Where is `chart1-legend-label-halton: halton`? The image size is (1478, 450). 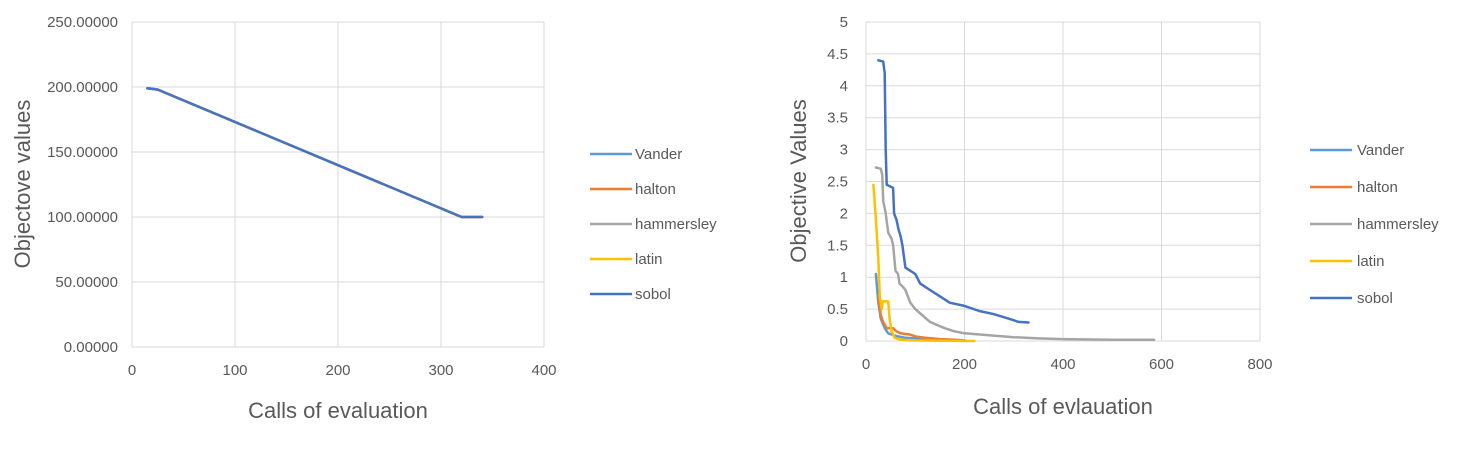
chart1-legend-label-halton: halton is located at coordinates (655, 189).